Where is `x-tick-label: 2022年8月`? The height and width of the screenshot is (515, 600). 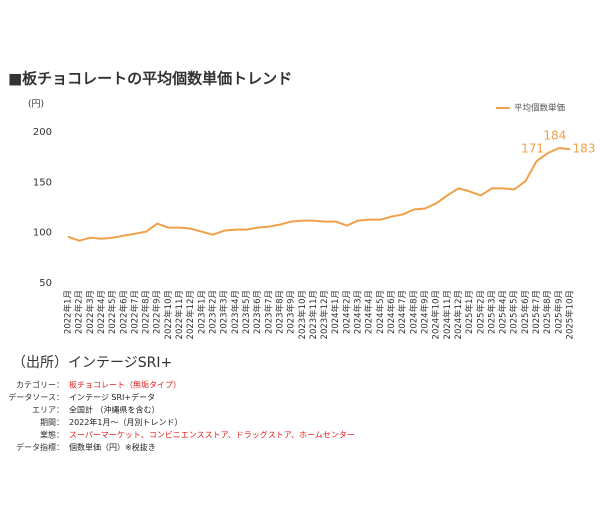
x-tick-label: 2022年8月 is located at coordinates (146, 312).